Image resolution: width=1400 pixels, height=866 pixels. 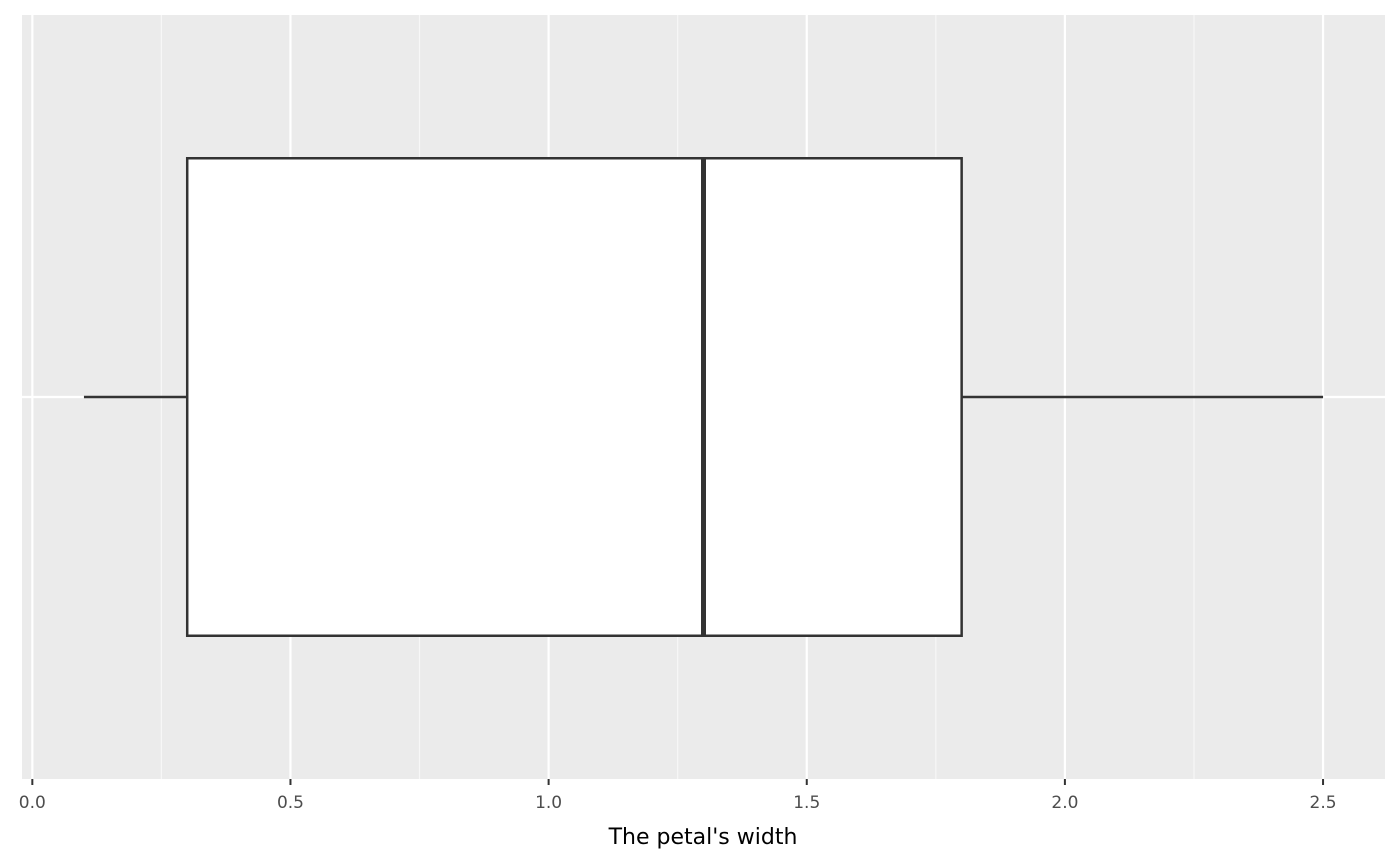 What do you see at coordinates (703, 837) in the screenshot?
I see `x-axis-title: The petal's width` at bounding box center [703, 837].